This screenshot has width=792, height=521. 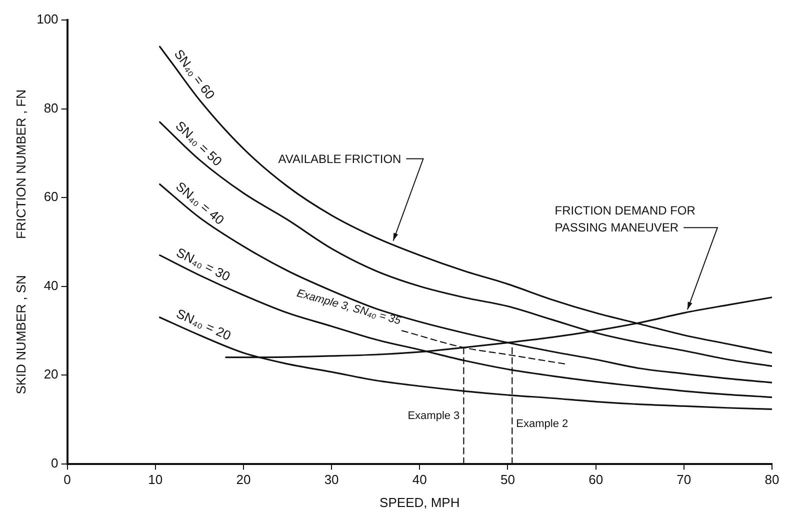 I want to click on text: SN₄₀ = 20, so click(x=204, y=325).